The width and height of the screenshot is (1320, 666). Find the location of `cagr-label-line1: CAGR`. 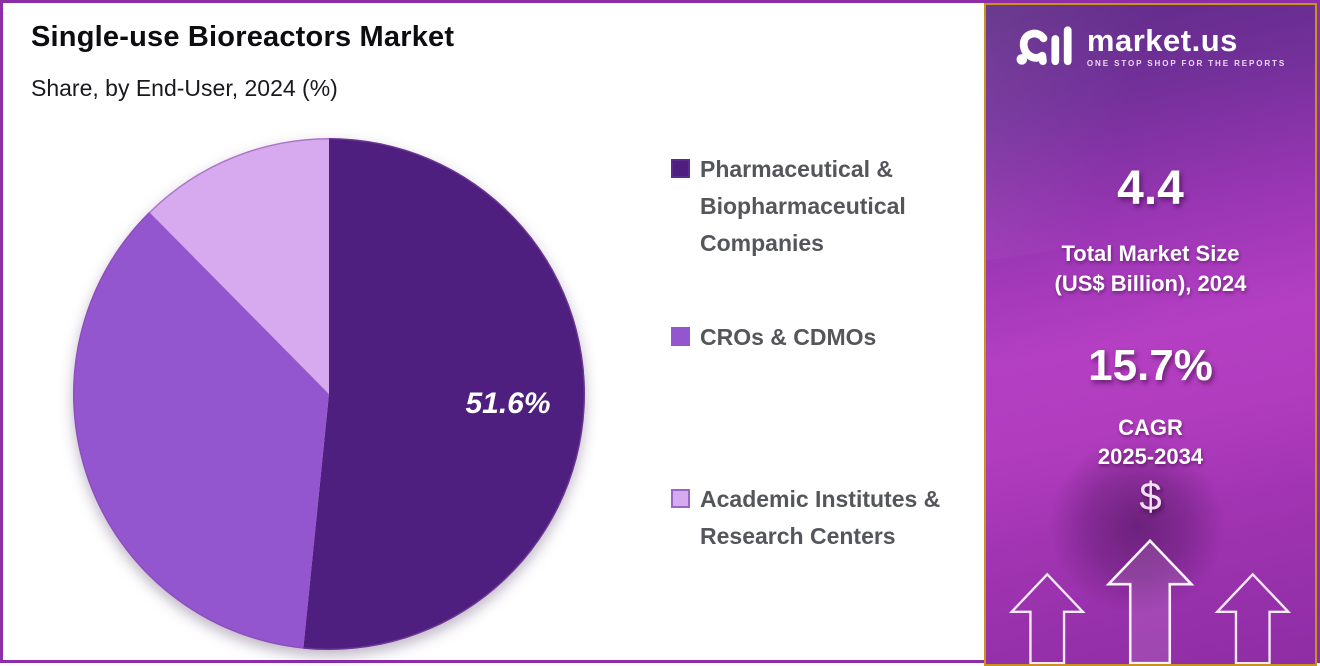

cagr-label-line1: CAGR is located at coordinates (1150, 427).